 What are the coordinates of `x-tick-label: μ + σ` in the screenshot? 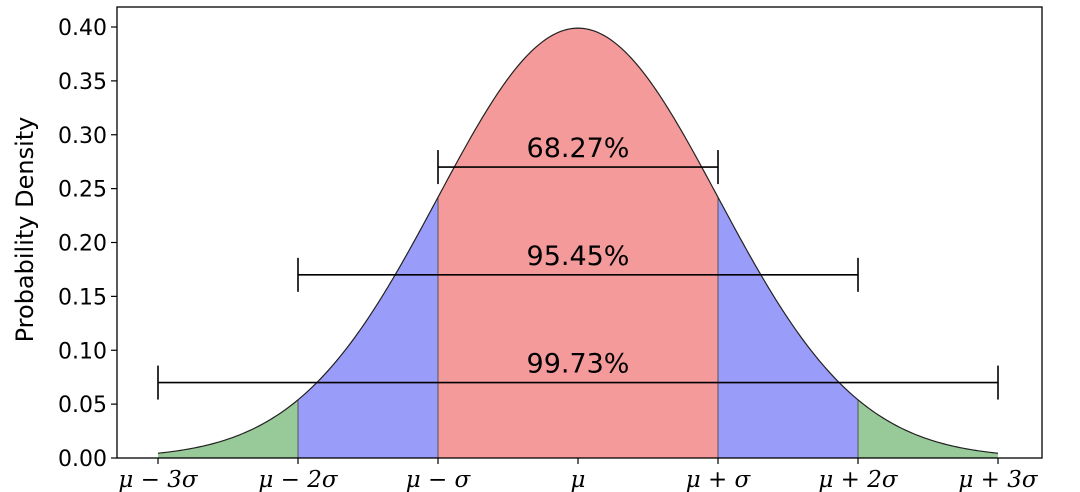 It's located at (719, 479).